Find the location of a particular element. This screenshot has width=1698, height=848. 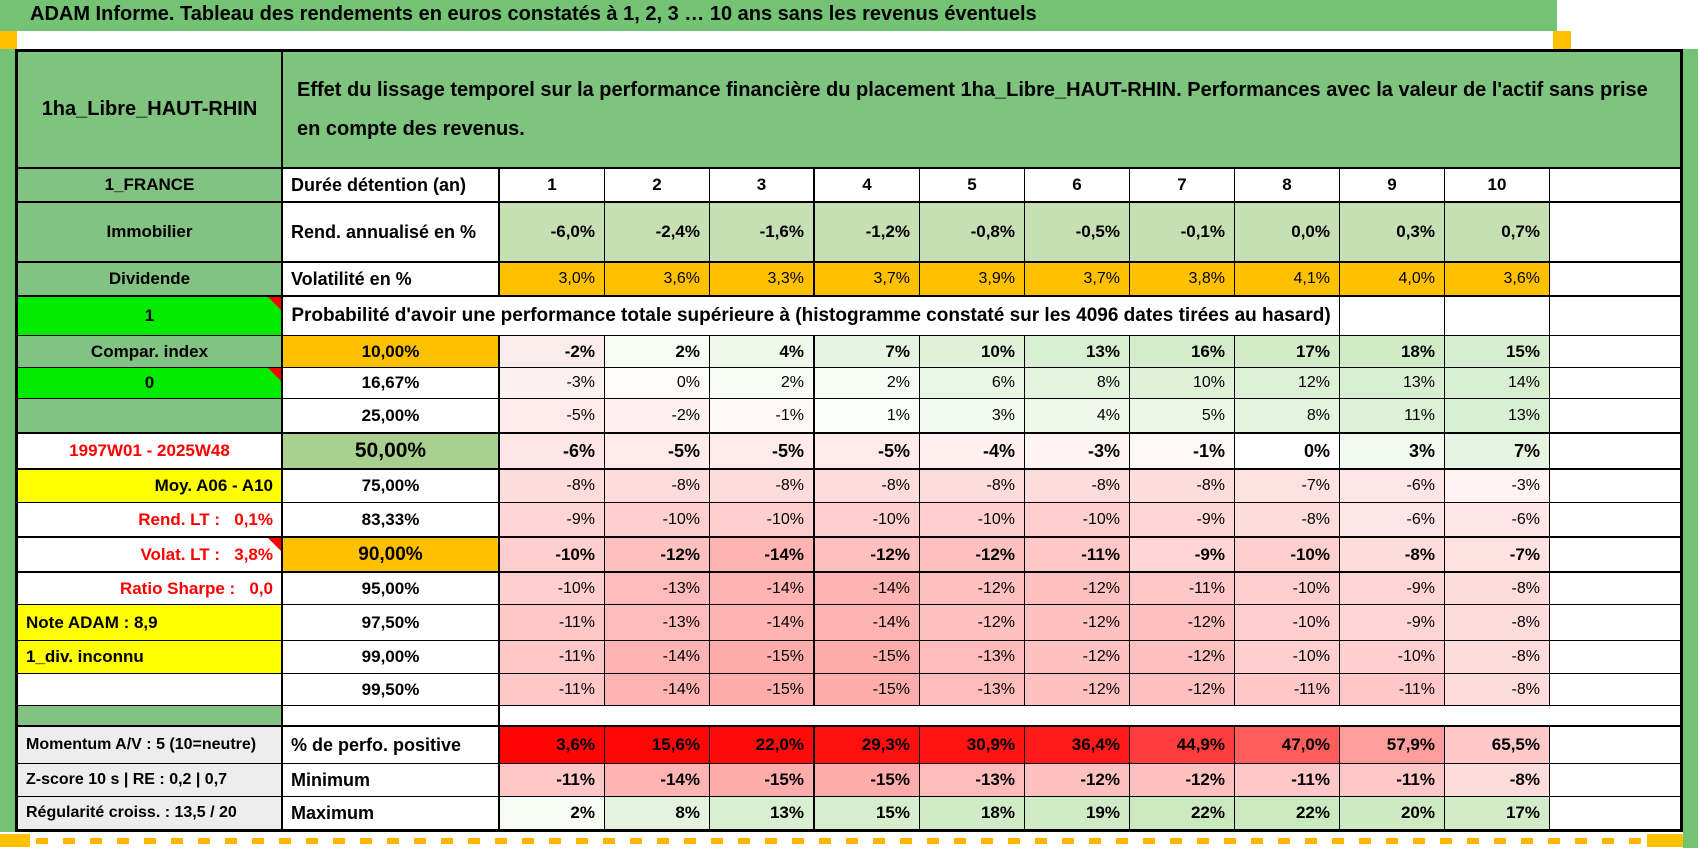

table-cell: -0,8% is located at coordinates (972, 232).